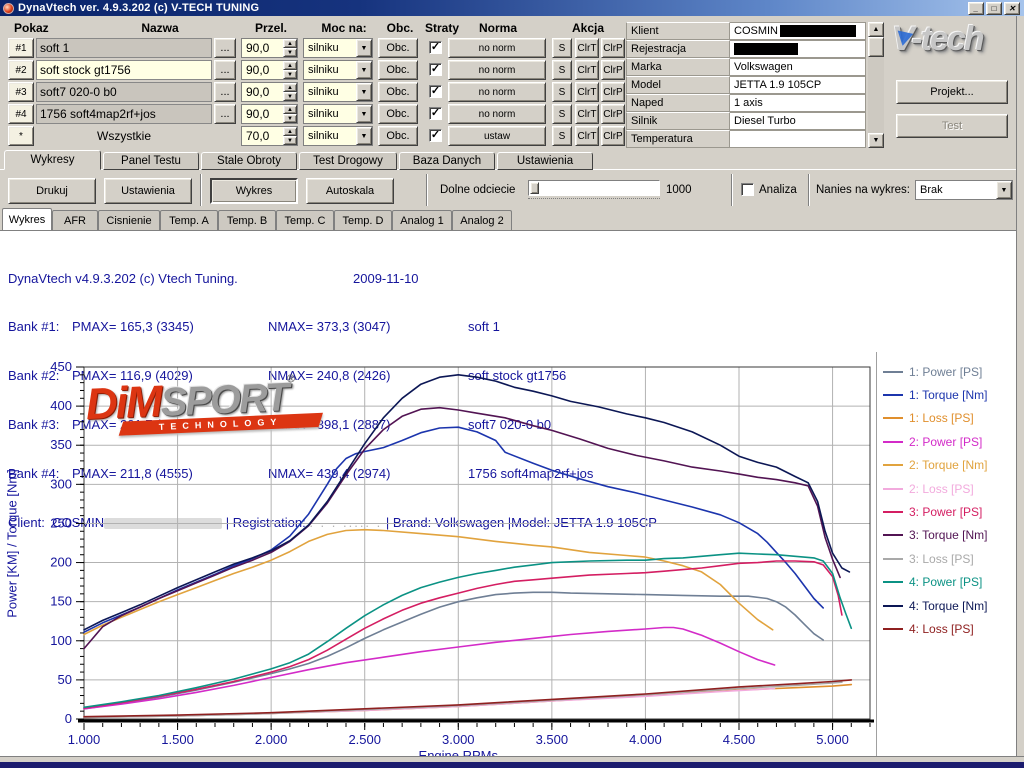 The height and width of the screenshot is (768, 1024). I want to click on row-name-field: soft 1, so click(124, 48).